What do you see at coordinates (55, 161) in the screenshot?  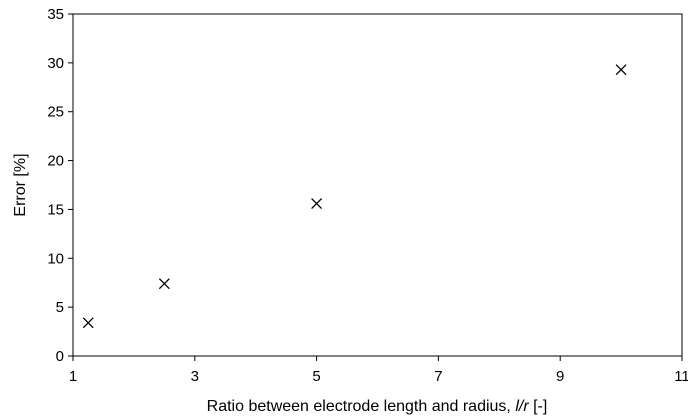 I see `y-tick-label: 20` at bounding box center [55, 161].